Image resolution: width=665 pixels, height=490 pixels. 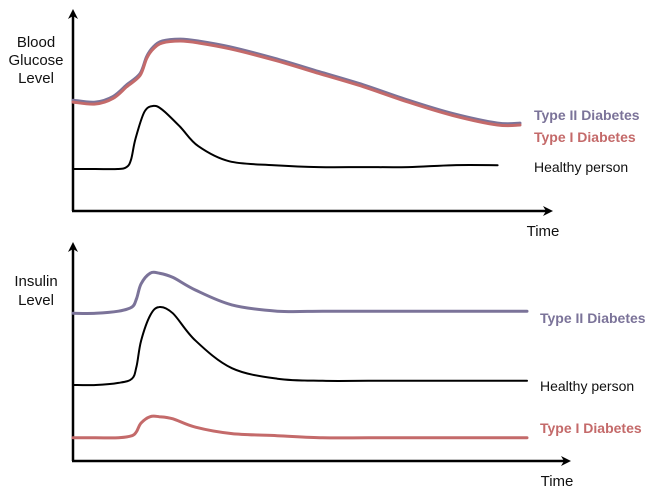 I want to click on blood-glucose-x-axis-label: Time, so click(x=543, y=231).